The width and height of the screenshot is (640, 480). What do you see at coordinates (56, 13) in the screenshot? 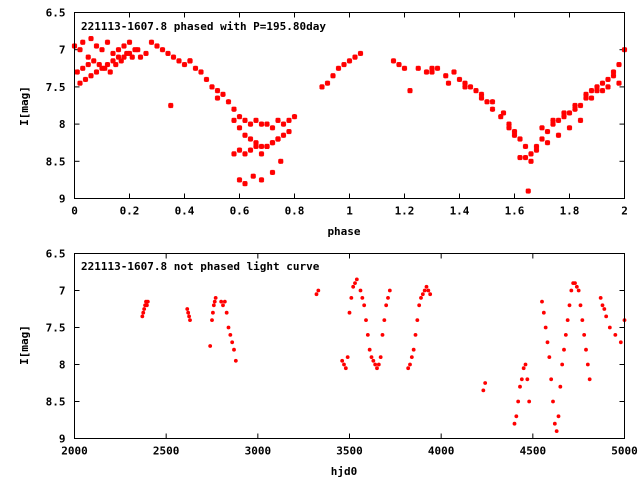
I see `phased-y-tick-label: 6.5` at bounding box center [56, 13].